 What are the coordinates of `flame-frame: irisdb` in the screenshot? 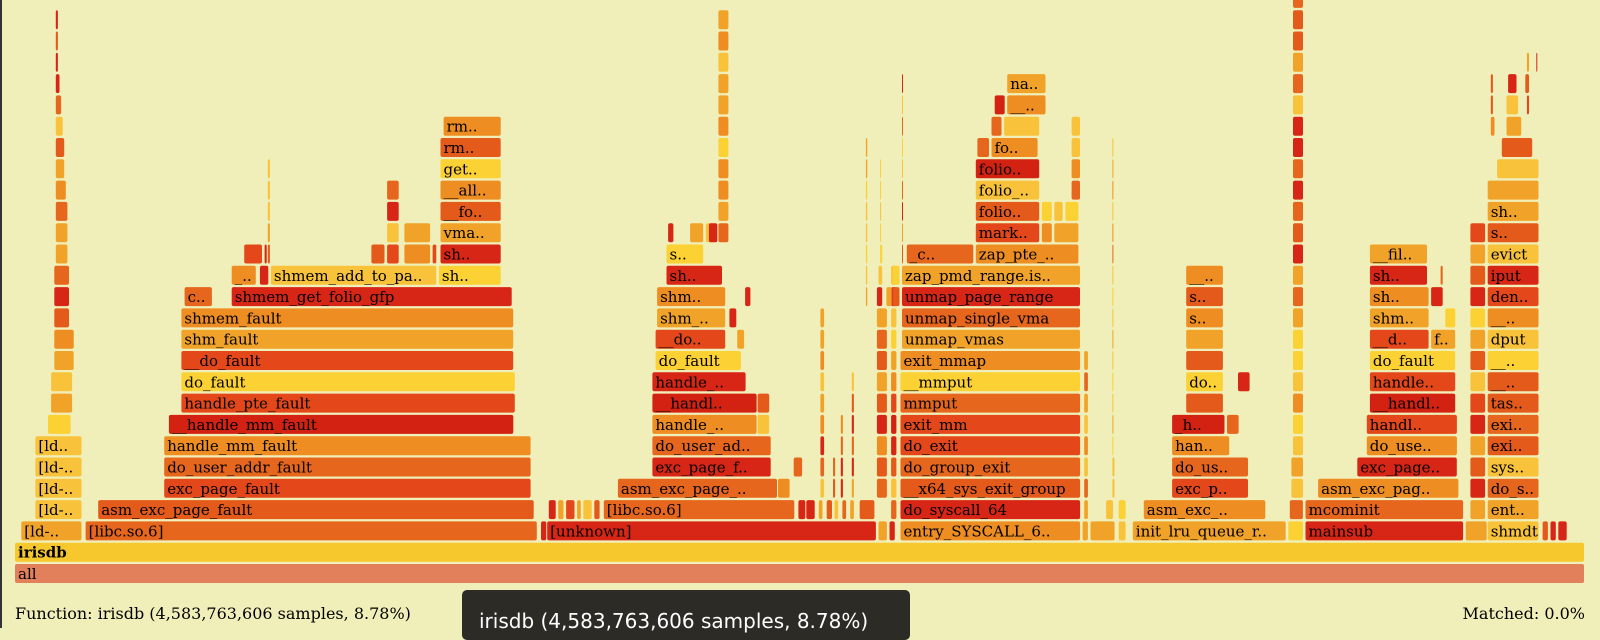 It's located at (799, 552).